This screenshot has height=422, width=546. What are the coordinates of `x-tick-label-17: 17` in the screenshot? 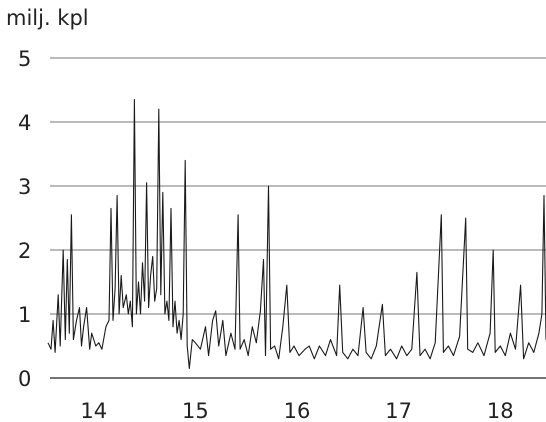 It's located at (398, 410).